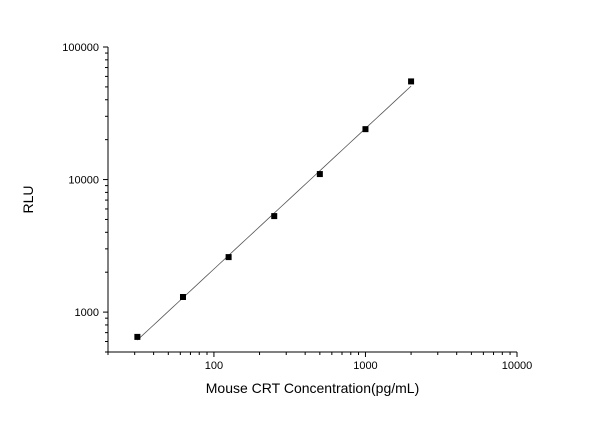 The width and height of the screenshot is (600, 421). What do you see at coordinates (87, 313) in the screenshot?
I see `y-tick-label: 1000` at bounding box center [87, 313].